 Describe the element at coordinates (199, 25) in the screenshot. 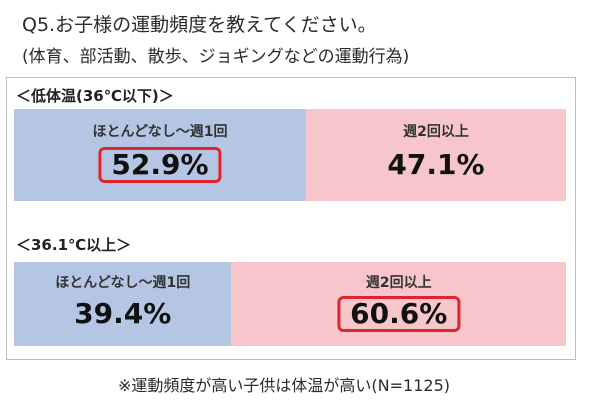

I see `chart-title: Q5.お子様の運動頻度を教えてください。` at that location.